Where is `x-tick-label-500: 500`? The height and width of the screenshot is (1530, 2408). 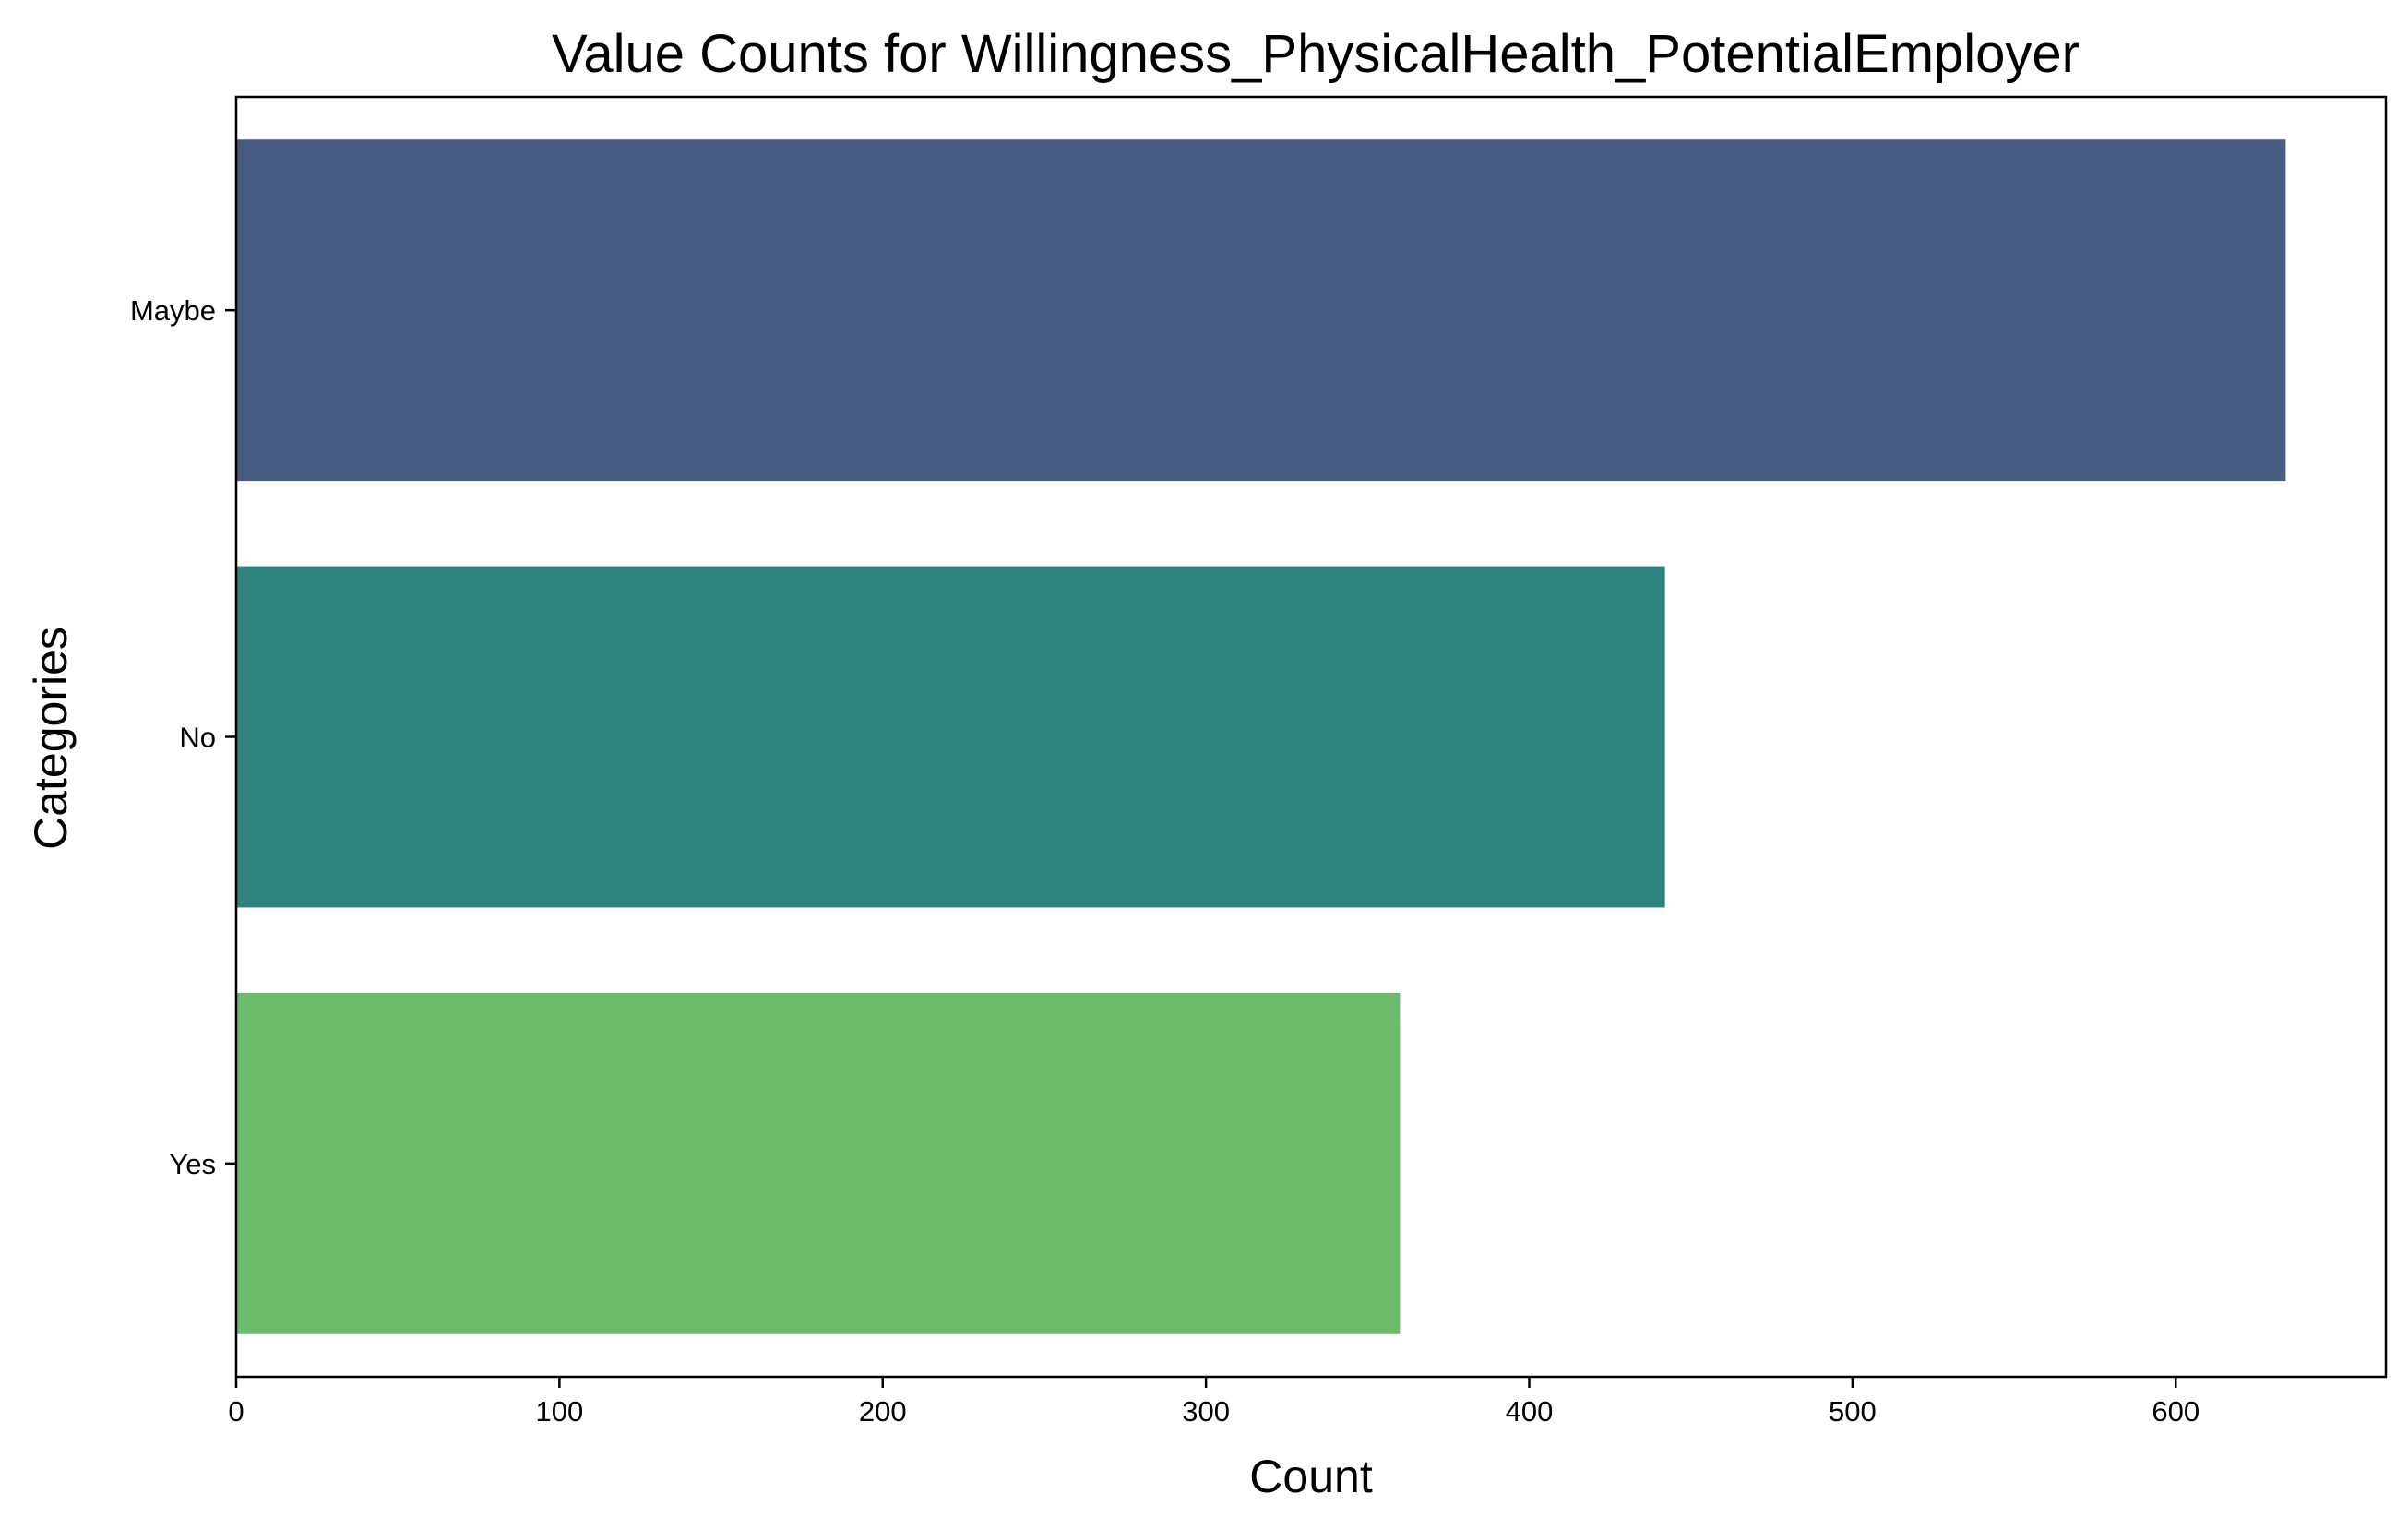
x-tick-label-500: 500 is located at coordinates (1853, 1411).